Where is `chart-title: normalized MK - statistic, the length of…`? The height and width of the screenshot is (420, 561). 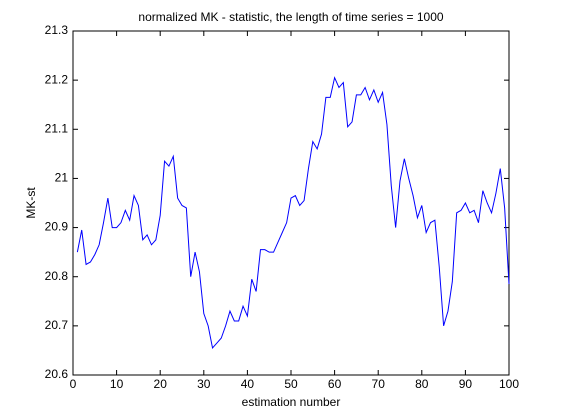 chart-title: normalized MK - statistic, the length of… is located at coordinates (290, 17).